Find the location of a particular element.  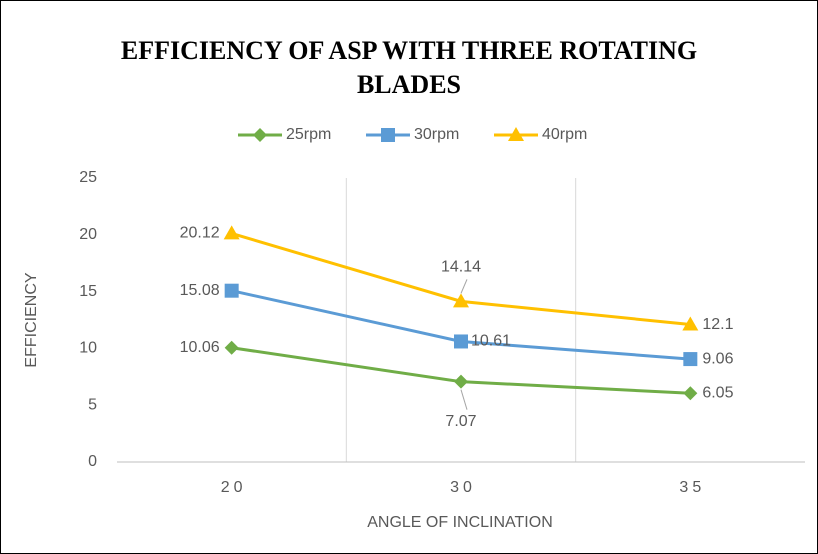

data-label: 9.06 is located at coordinates (717, 358).